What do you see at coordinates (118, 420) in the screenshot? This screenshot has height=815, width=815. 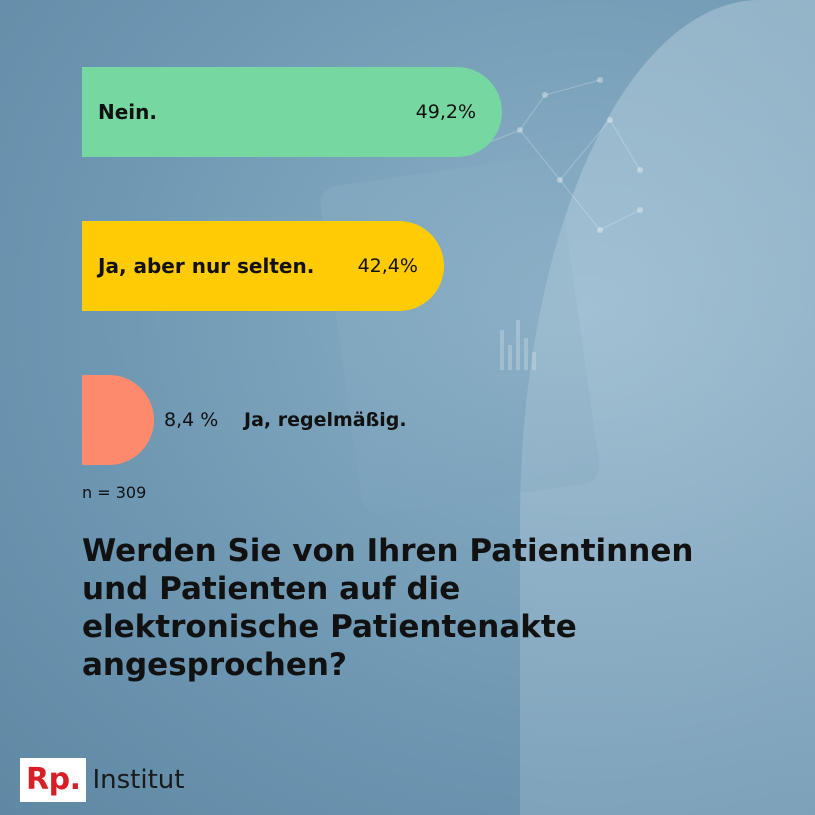 I see `bar-ja-regelmaessig` at bounding box center [118, 420].